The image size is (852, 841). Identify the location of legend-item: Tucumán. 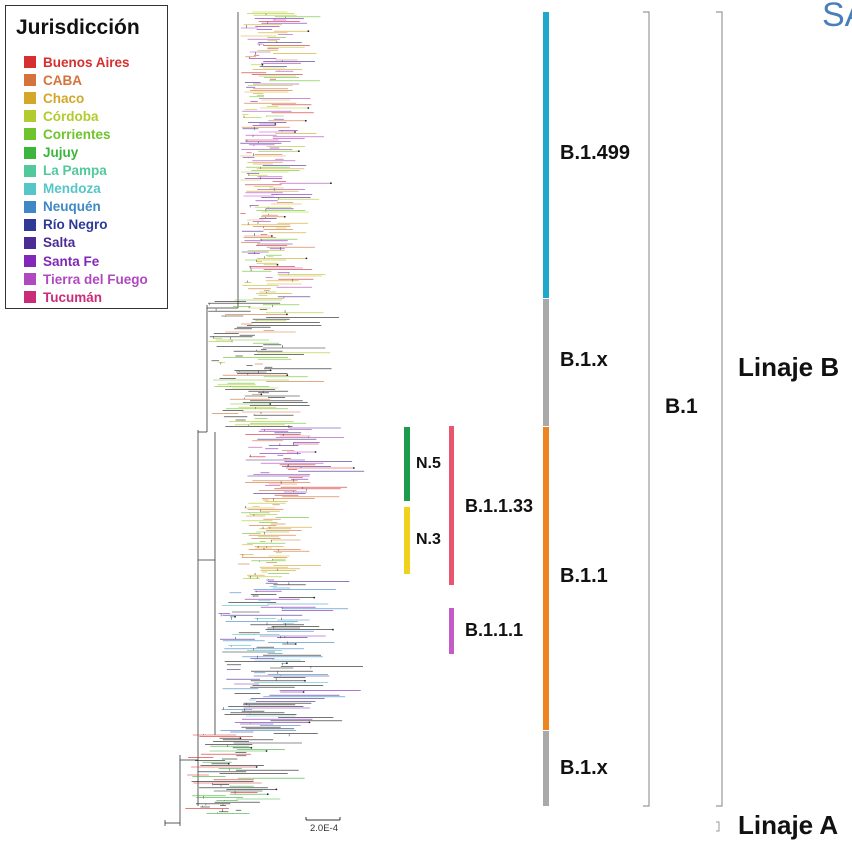
(86, 297).